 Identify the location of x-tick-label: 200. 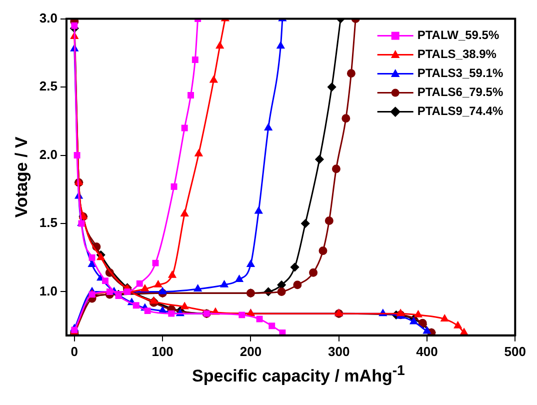
(251, 351).